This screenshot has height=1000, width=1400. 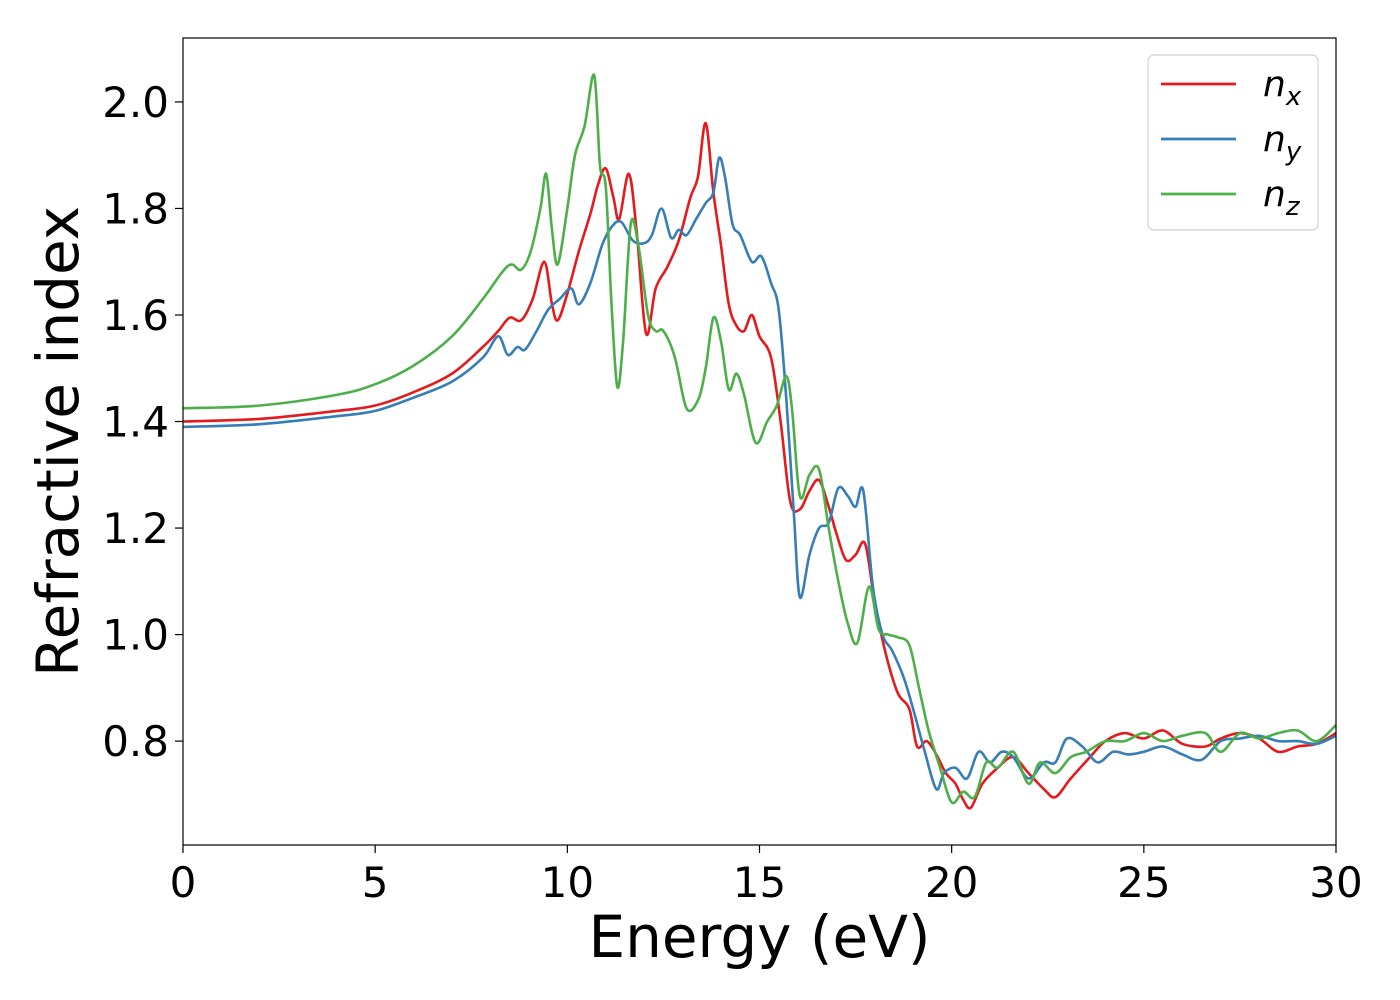 What do you see at coordinates (1293, 152) in the screenshot?
I see `legend-label-subscript: y` at bounding box center [1293, 152].